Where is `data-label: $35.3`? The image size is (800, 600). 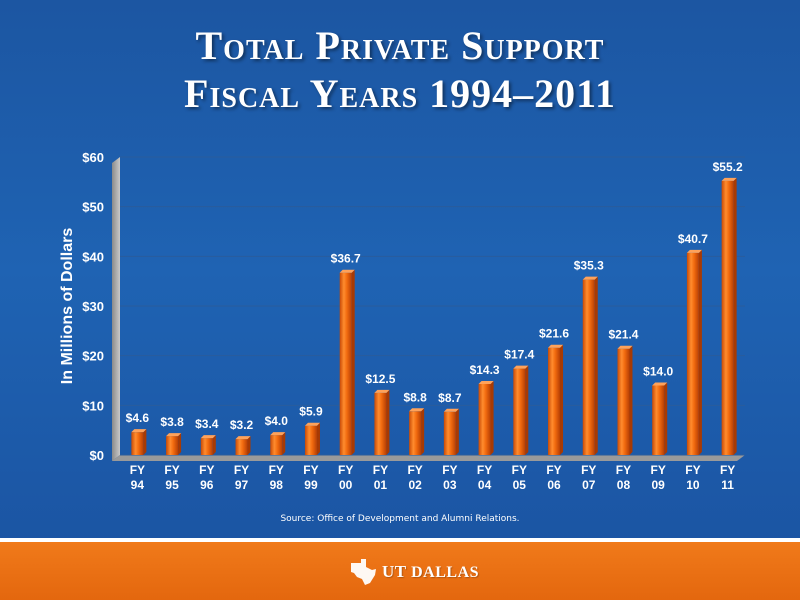
data-label: $35.3 is located at coordinates (589, 266).